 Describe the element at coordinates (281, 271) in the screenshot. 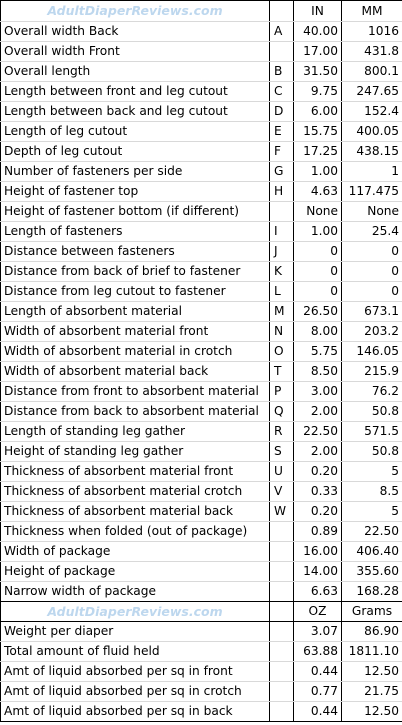

I see `row-letter: K` at that location.